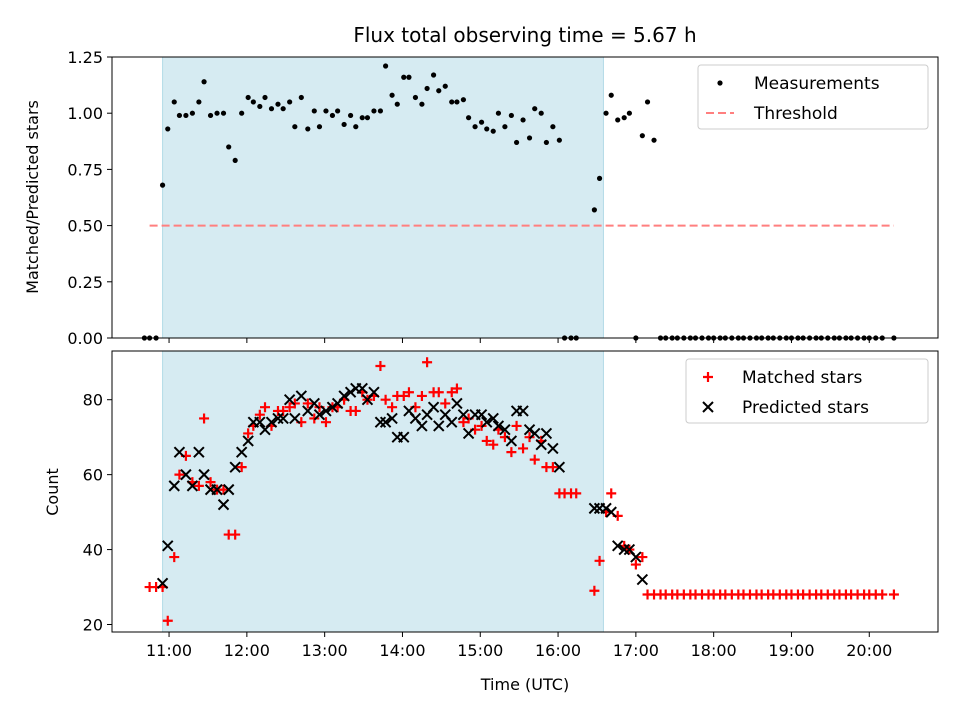 Image resolution: width=960 pixels, height=720 pixels. Describe the element at coordinates (714, 650) in the screenshot. I see `x-tick-label: 18:00` at that location.